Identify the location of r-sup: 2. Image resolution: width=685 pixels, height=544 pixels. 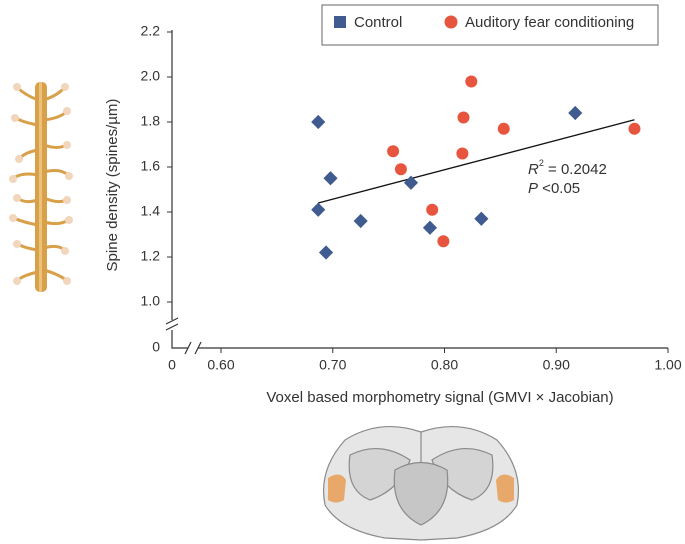
(541, 163).